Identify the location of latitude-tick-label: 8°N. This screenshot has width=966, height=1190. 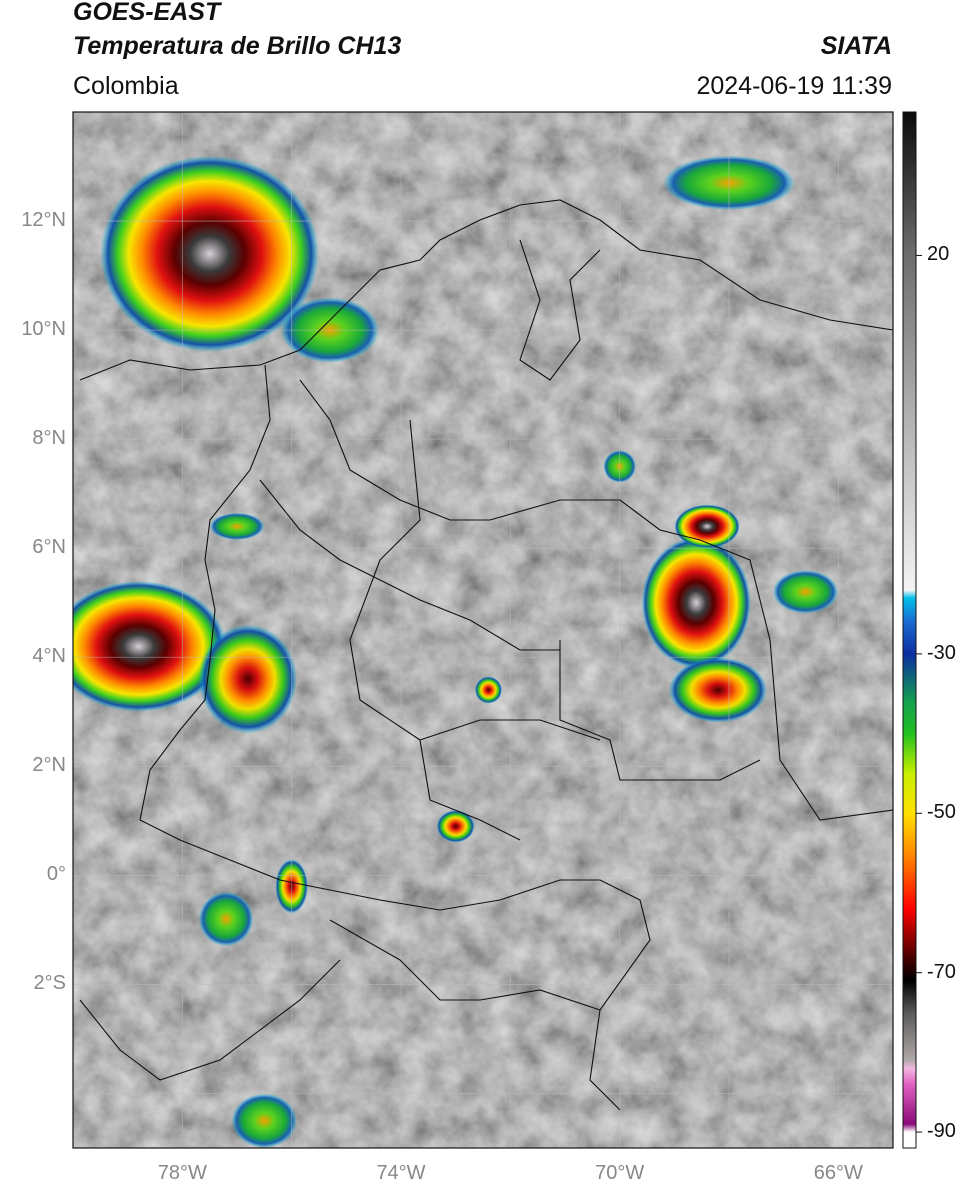
(49, 438).